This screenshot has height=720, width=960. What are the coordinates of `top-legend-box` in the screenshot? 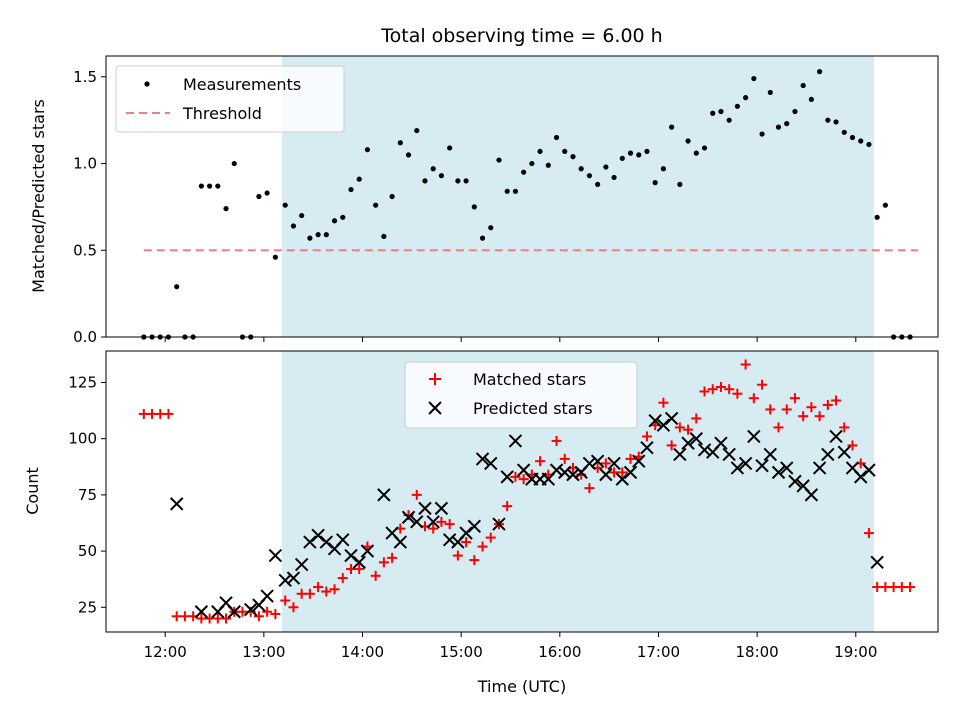 It's located at (230, 99).